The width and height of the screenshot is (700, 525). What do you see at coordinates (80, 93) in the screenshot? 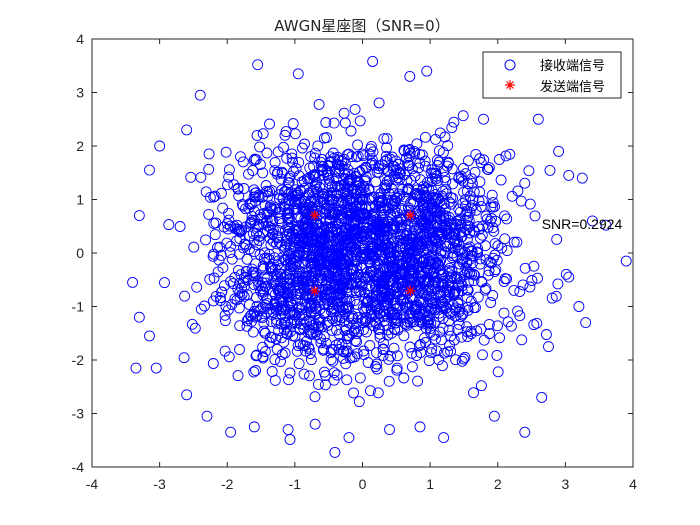
I see `y-tick-label: 3` at bounding box center [80, 93].